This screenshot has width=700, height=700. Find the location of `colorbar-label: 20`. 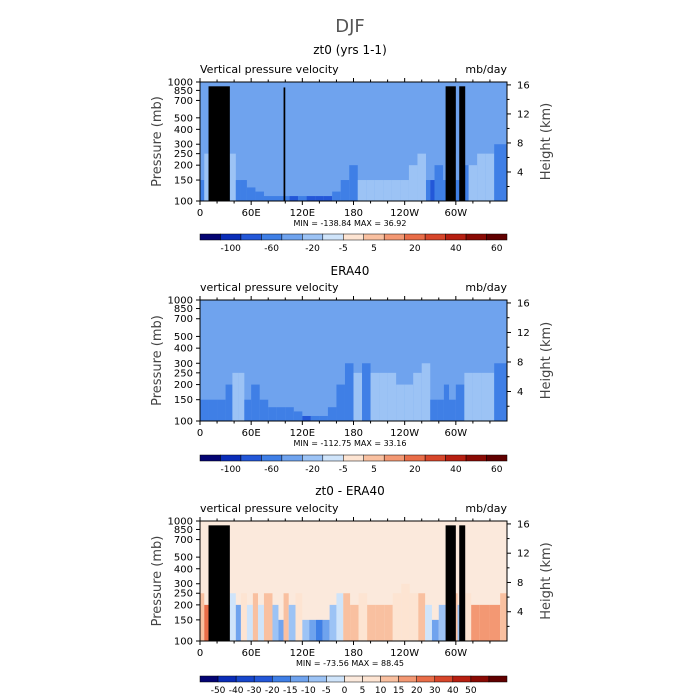

colorbar-label: 20 is located at coordinates (415, 470).